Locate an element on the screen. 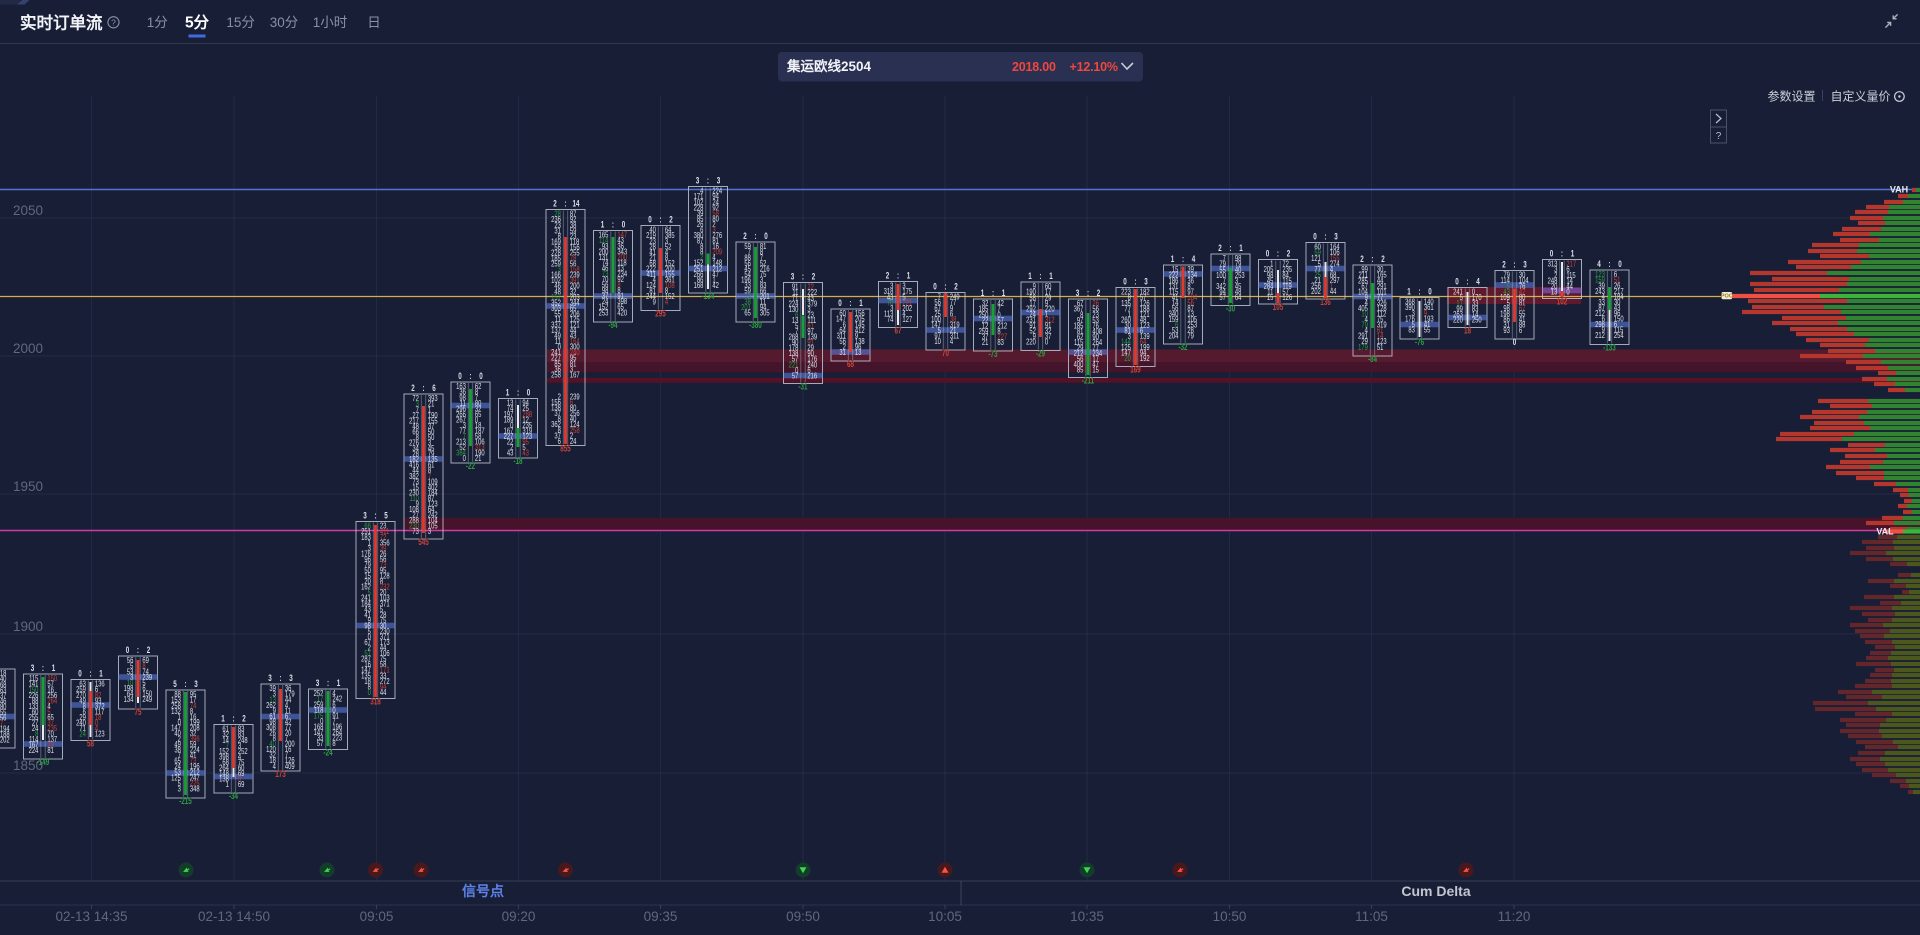 The height and width of the screenshot is (935, 1920). svg-text: 92 is located at coordinates (620, 279).